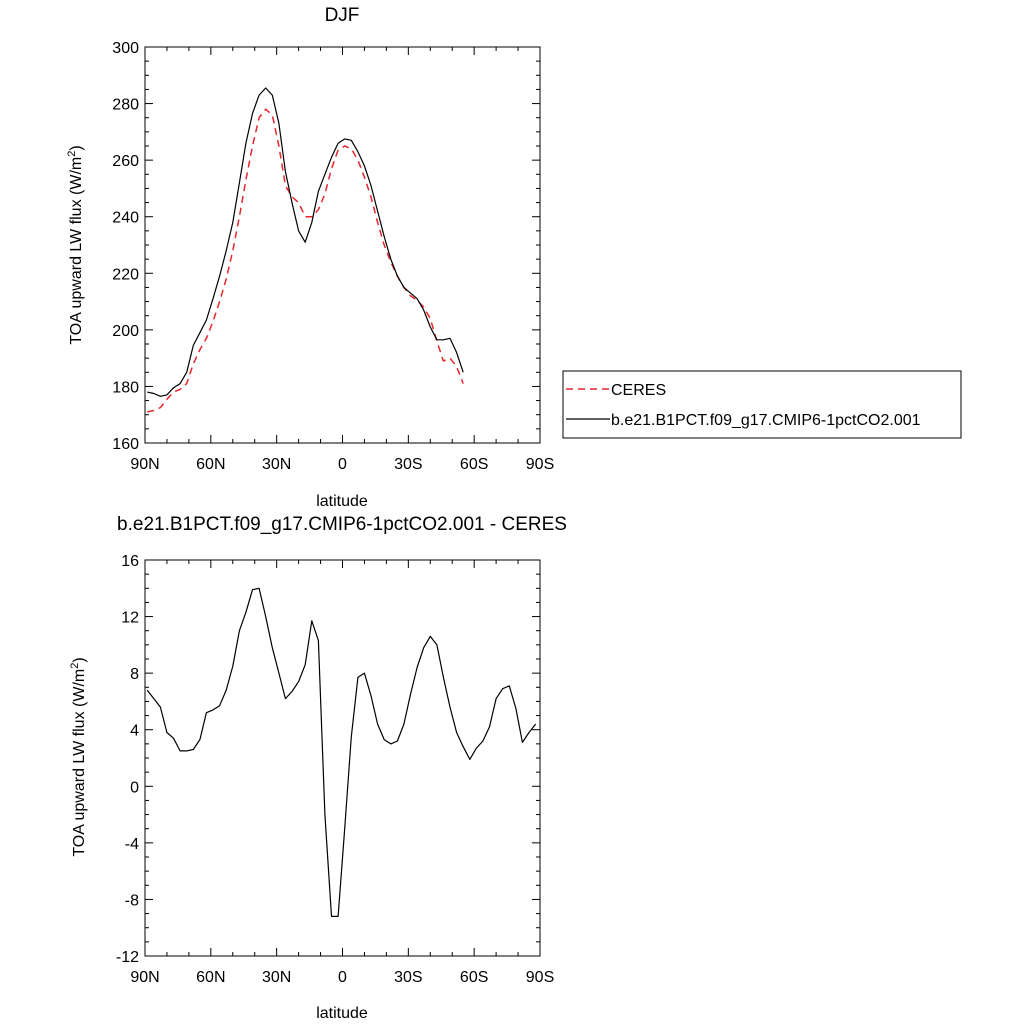  Describe the element at coordinates (342, 1013) in the screenshot. I see `bottom-x-axis-label: latitude` at that location.